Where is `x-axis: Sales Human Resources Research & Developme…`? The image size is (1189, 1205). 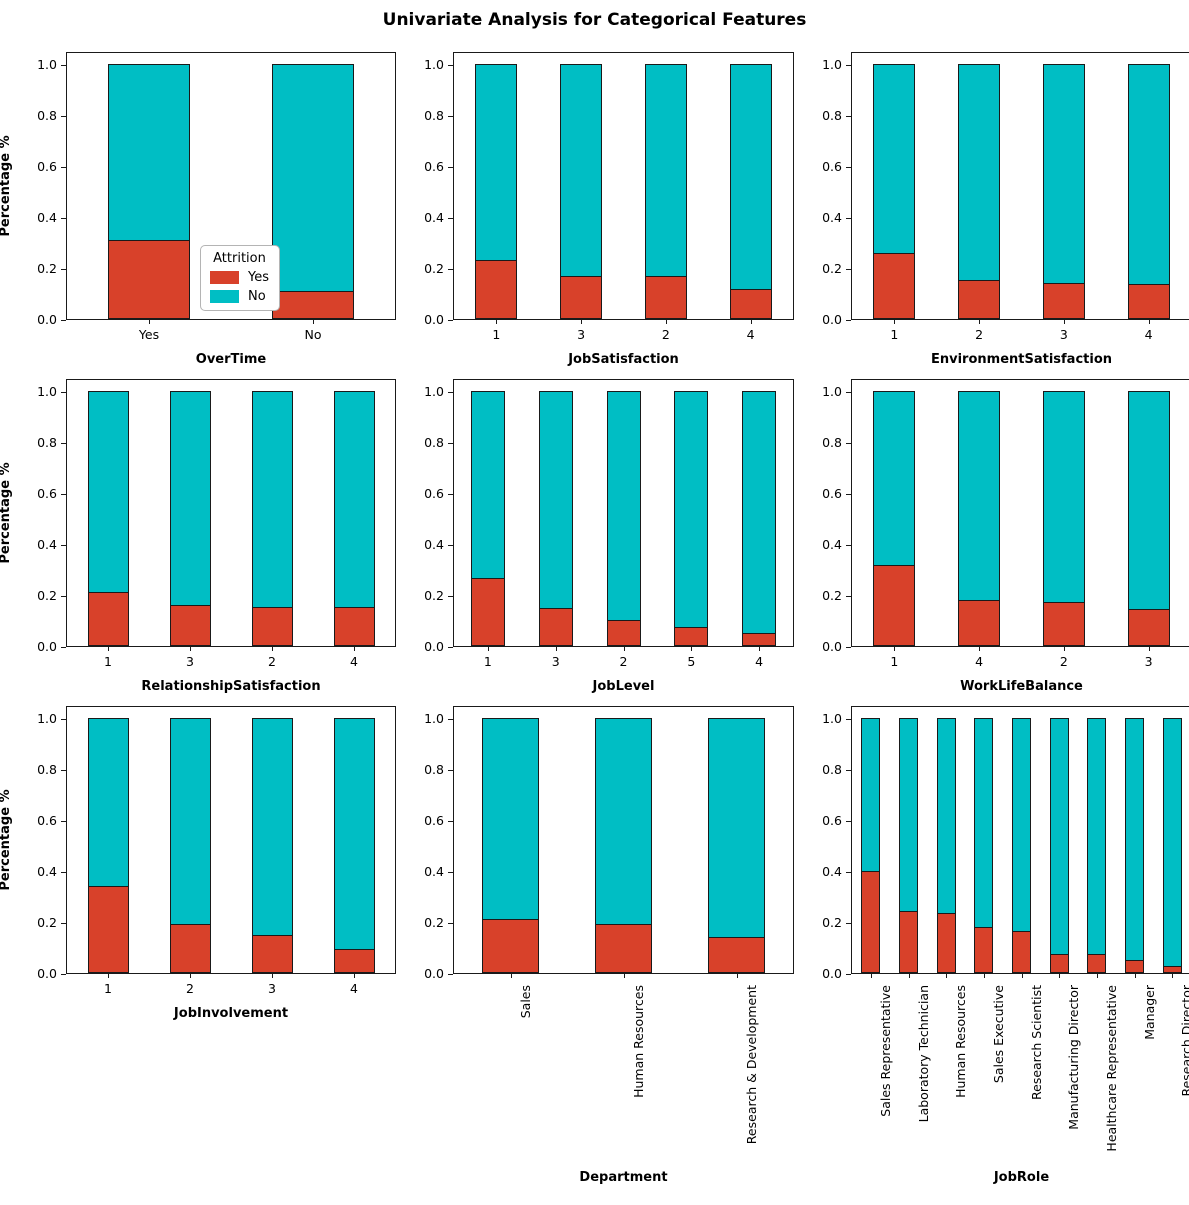 x-axis: Sales Human Resources Research & Developme… is located at coordinates (623, 1069).